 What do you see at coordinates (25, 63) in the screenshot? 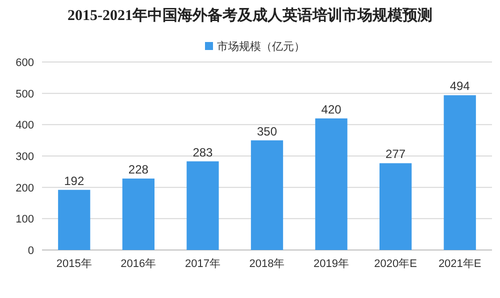
I see `y-tick-label: 600` at bounding box center [25, 63].